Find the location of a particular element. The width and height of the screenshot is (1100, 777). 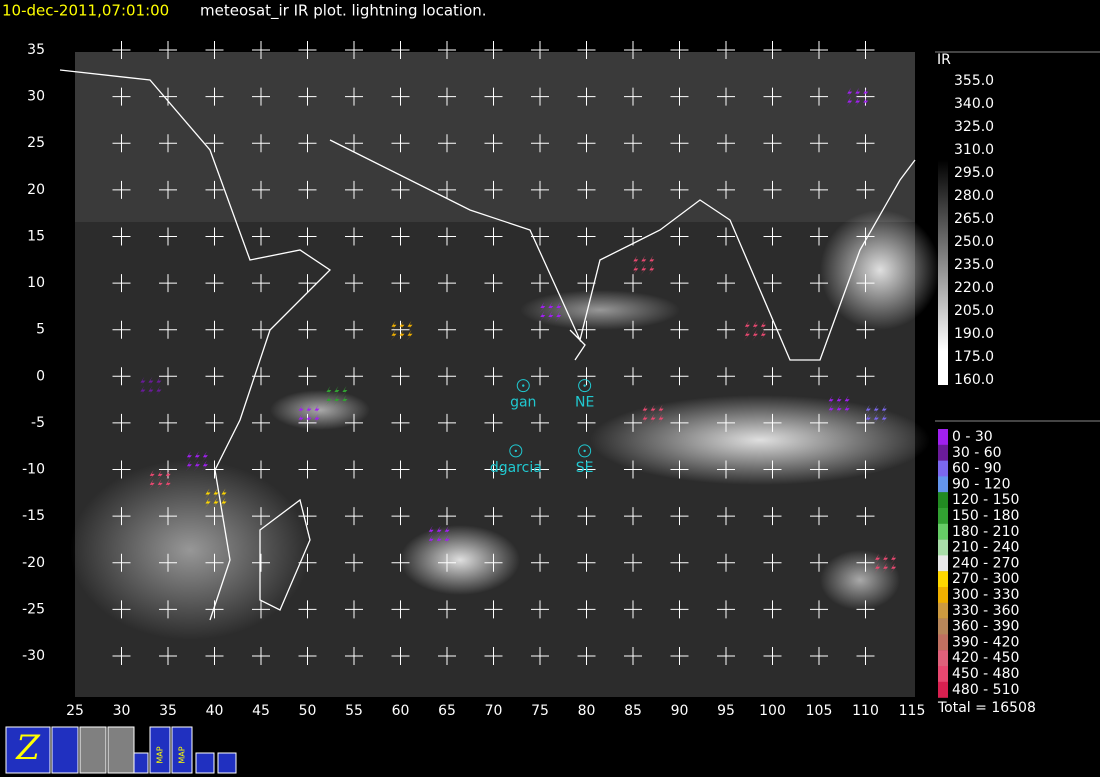

station-marker is located at coordinates (523, 386).